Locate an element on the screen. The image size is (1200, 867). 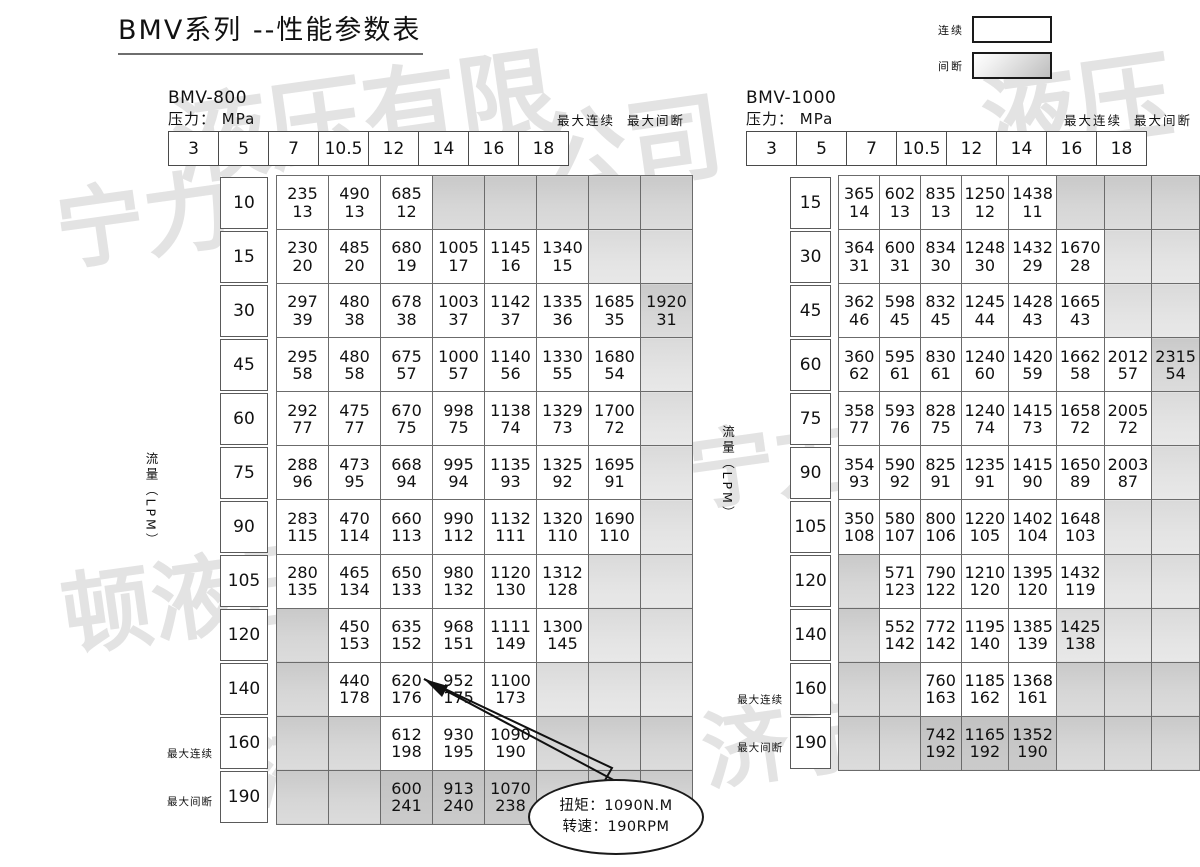
data-cell: 1402 104 is located at coordinates (1032, 527).